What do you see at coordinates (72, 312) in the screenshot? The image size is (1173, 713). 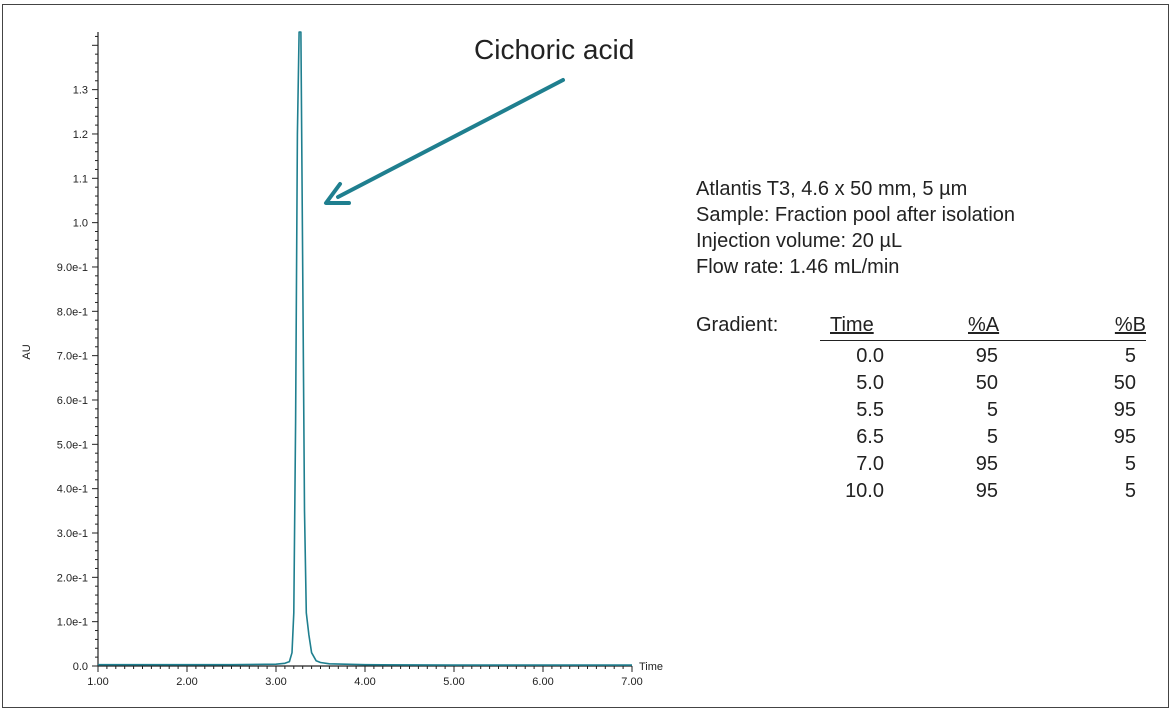 I see `y-tick-label: 8.0e-1` at bounding box center [72, 312].